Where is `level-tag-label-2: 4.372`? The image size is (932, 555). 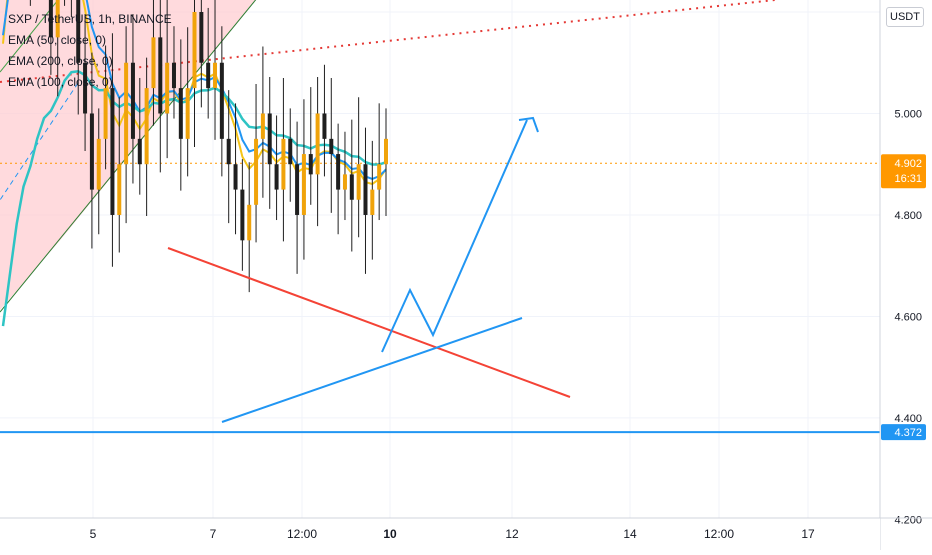
level-tag-label-2: 4.372 is located at coordinates (908, 433).